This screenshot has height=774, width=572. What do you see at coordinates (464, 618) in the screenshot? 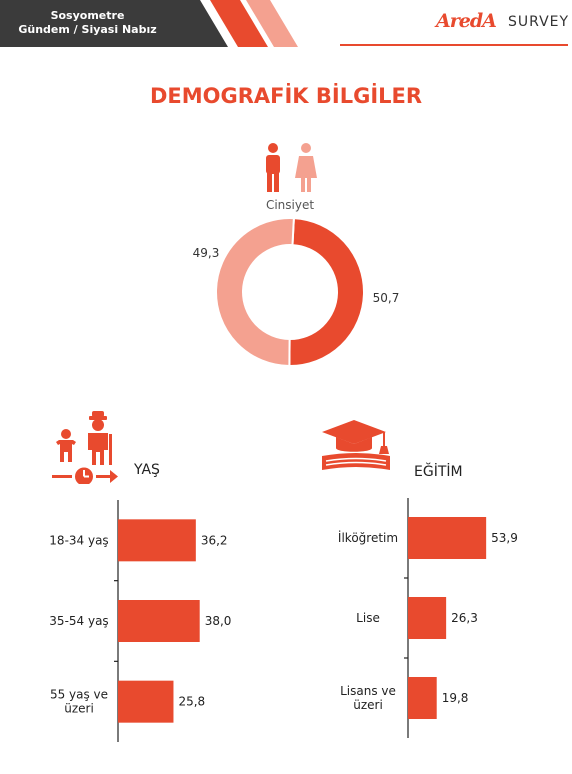
I see `bar-value-label: 26,3` at bounding box center [464, 618].